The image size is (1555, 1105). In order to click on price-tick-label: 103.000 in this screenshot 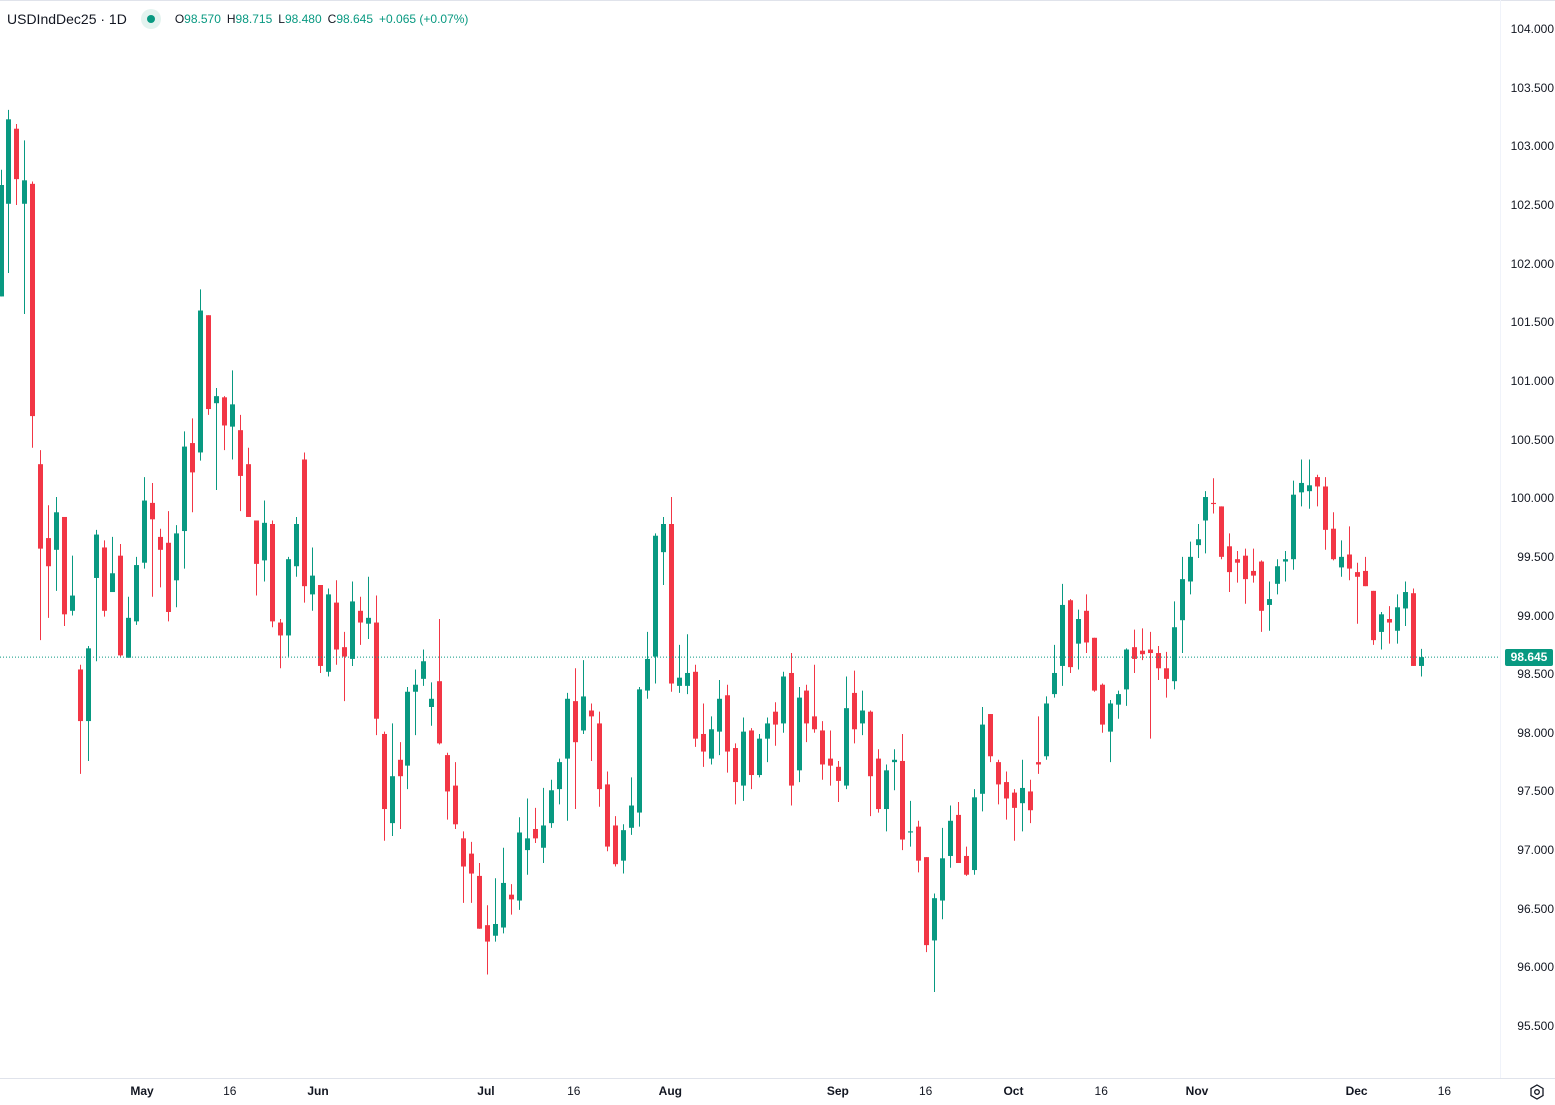, I will do `click(1532, 146)`.